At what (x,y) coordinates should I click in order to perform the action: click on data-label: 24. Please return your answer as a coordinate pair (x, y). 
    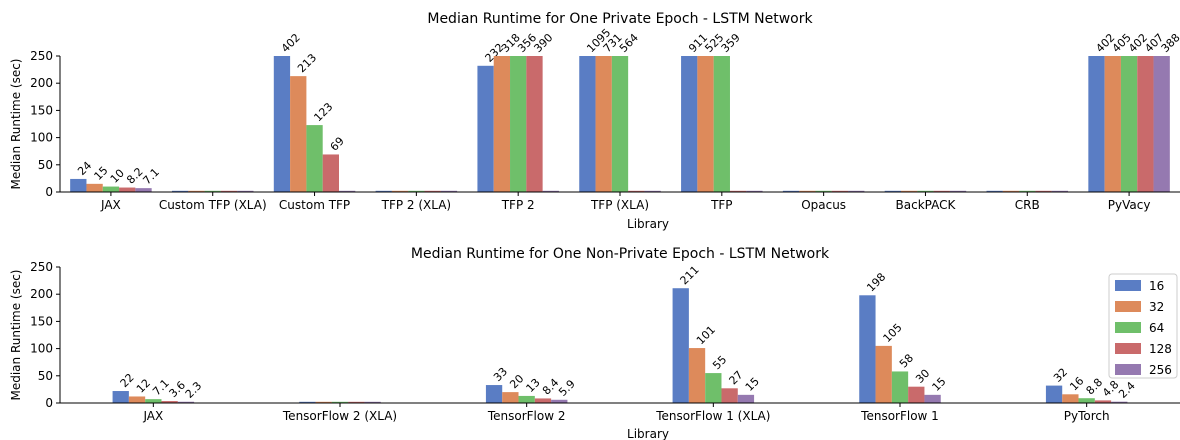
    Looking at the image, I should click on (84, 168).